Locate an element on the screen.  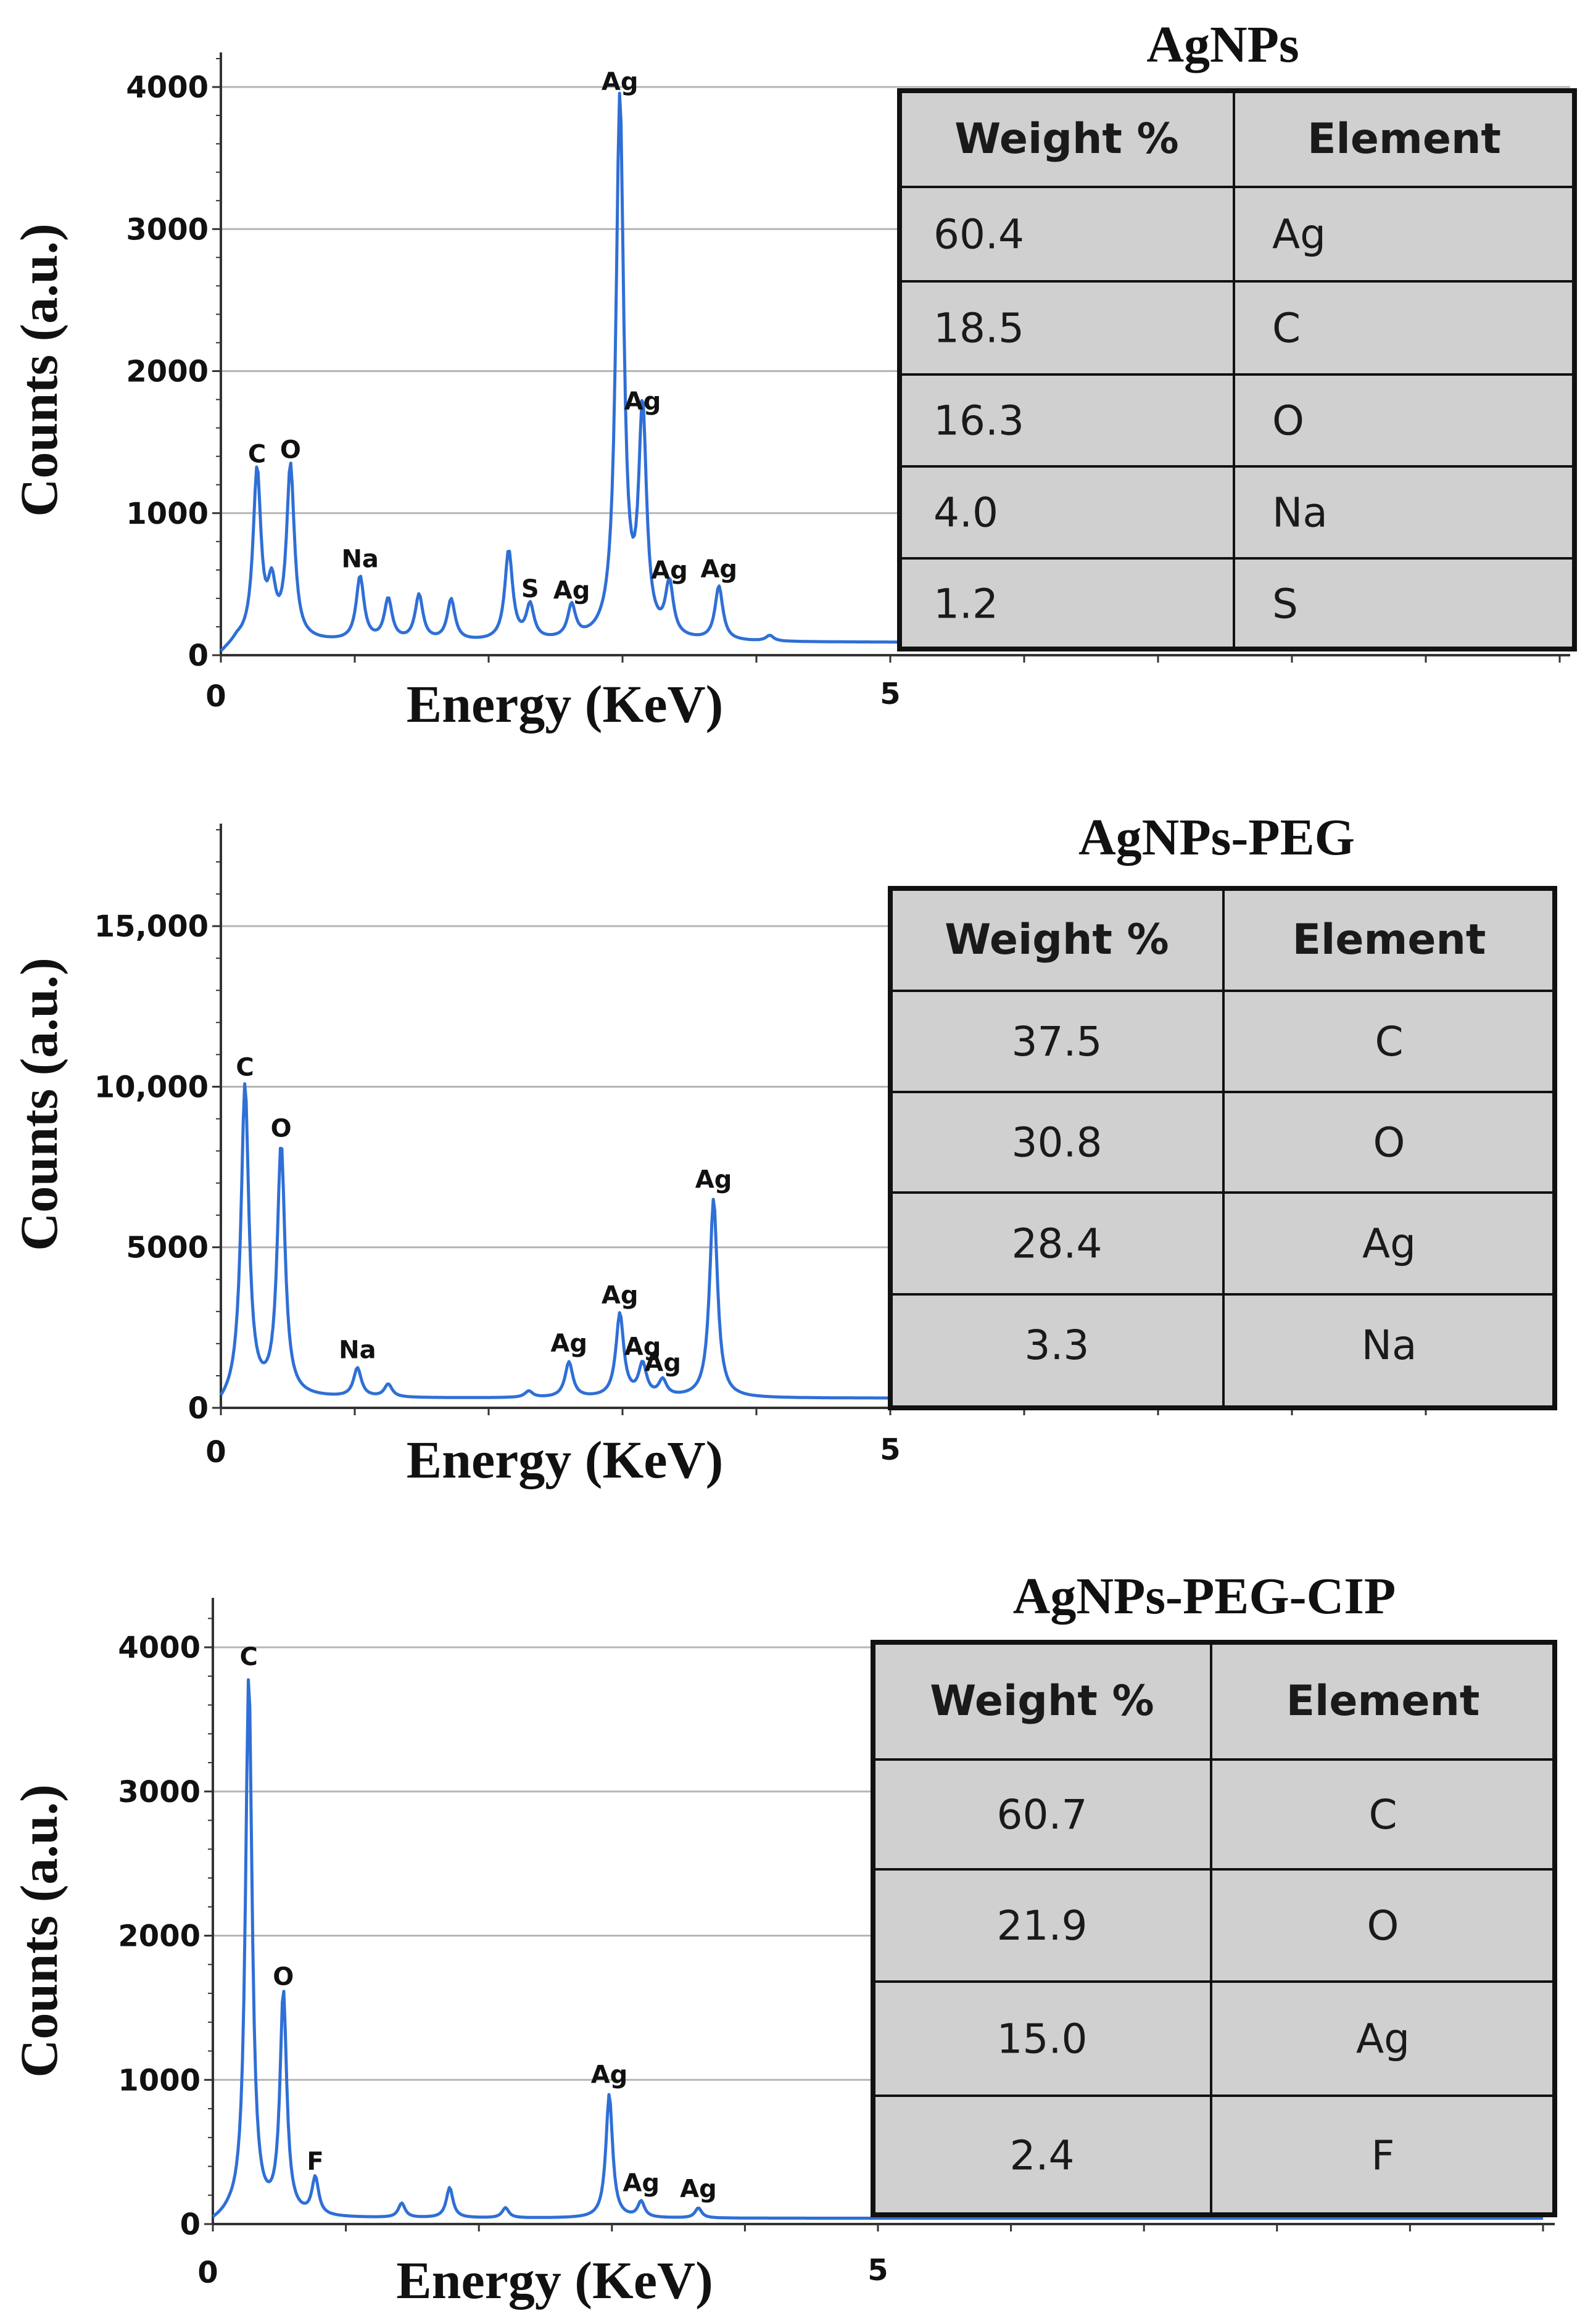
table-cell-element: S is located at coordinates (1285, 604).